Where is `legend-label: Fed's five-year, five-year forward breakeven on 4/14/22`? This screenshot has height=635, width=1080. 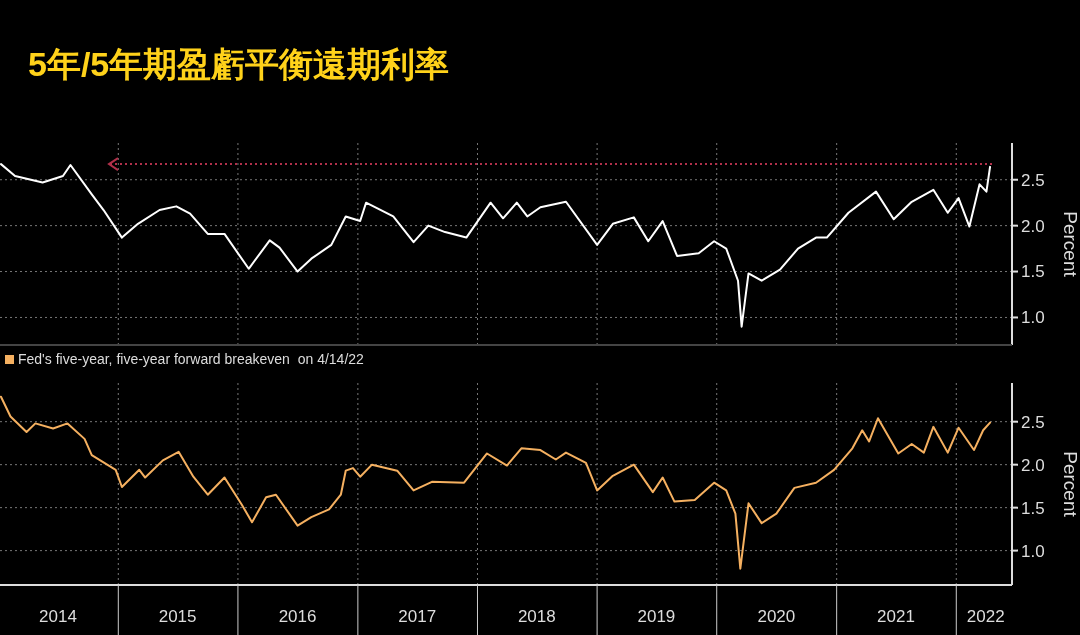 legend-label: Fed's five-year, five-year forward breakeven on 4/14/22 is located at coordinates (191, 359).